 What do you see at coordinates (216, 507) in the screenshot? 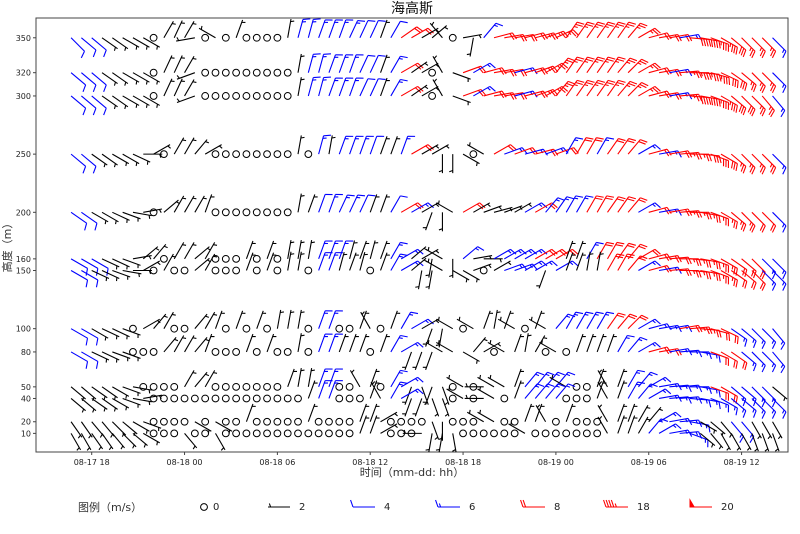
I see `legend-label: 0` at bounding box center [216, 507].